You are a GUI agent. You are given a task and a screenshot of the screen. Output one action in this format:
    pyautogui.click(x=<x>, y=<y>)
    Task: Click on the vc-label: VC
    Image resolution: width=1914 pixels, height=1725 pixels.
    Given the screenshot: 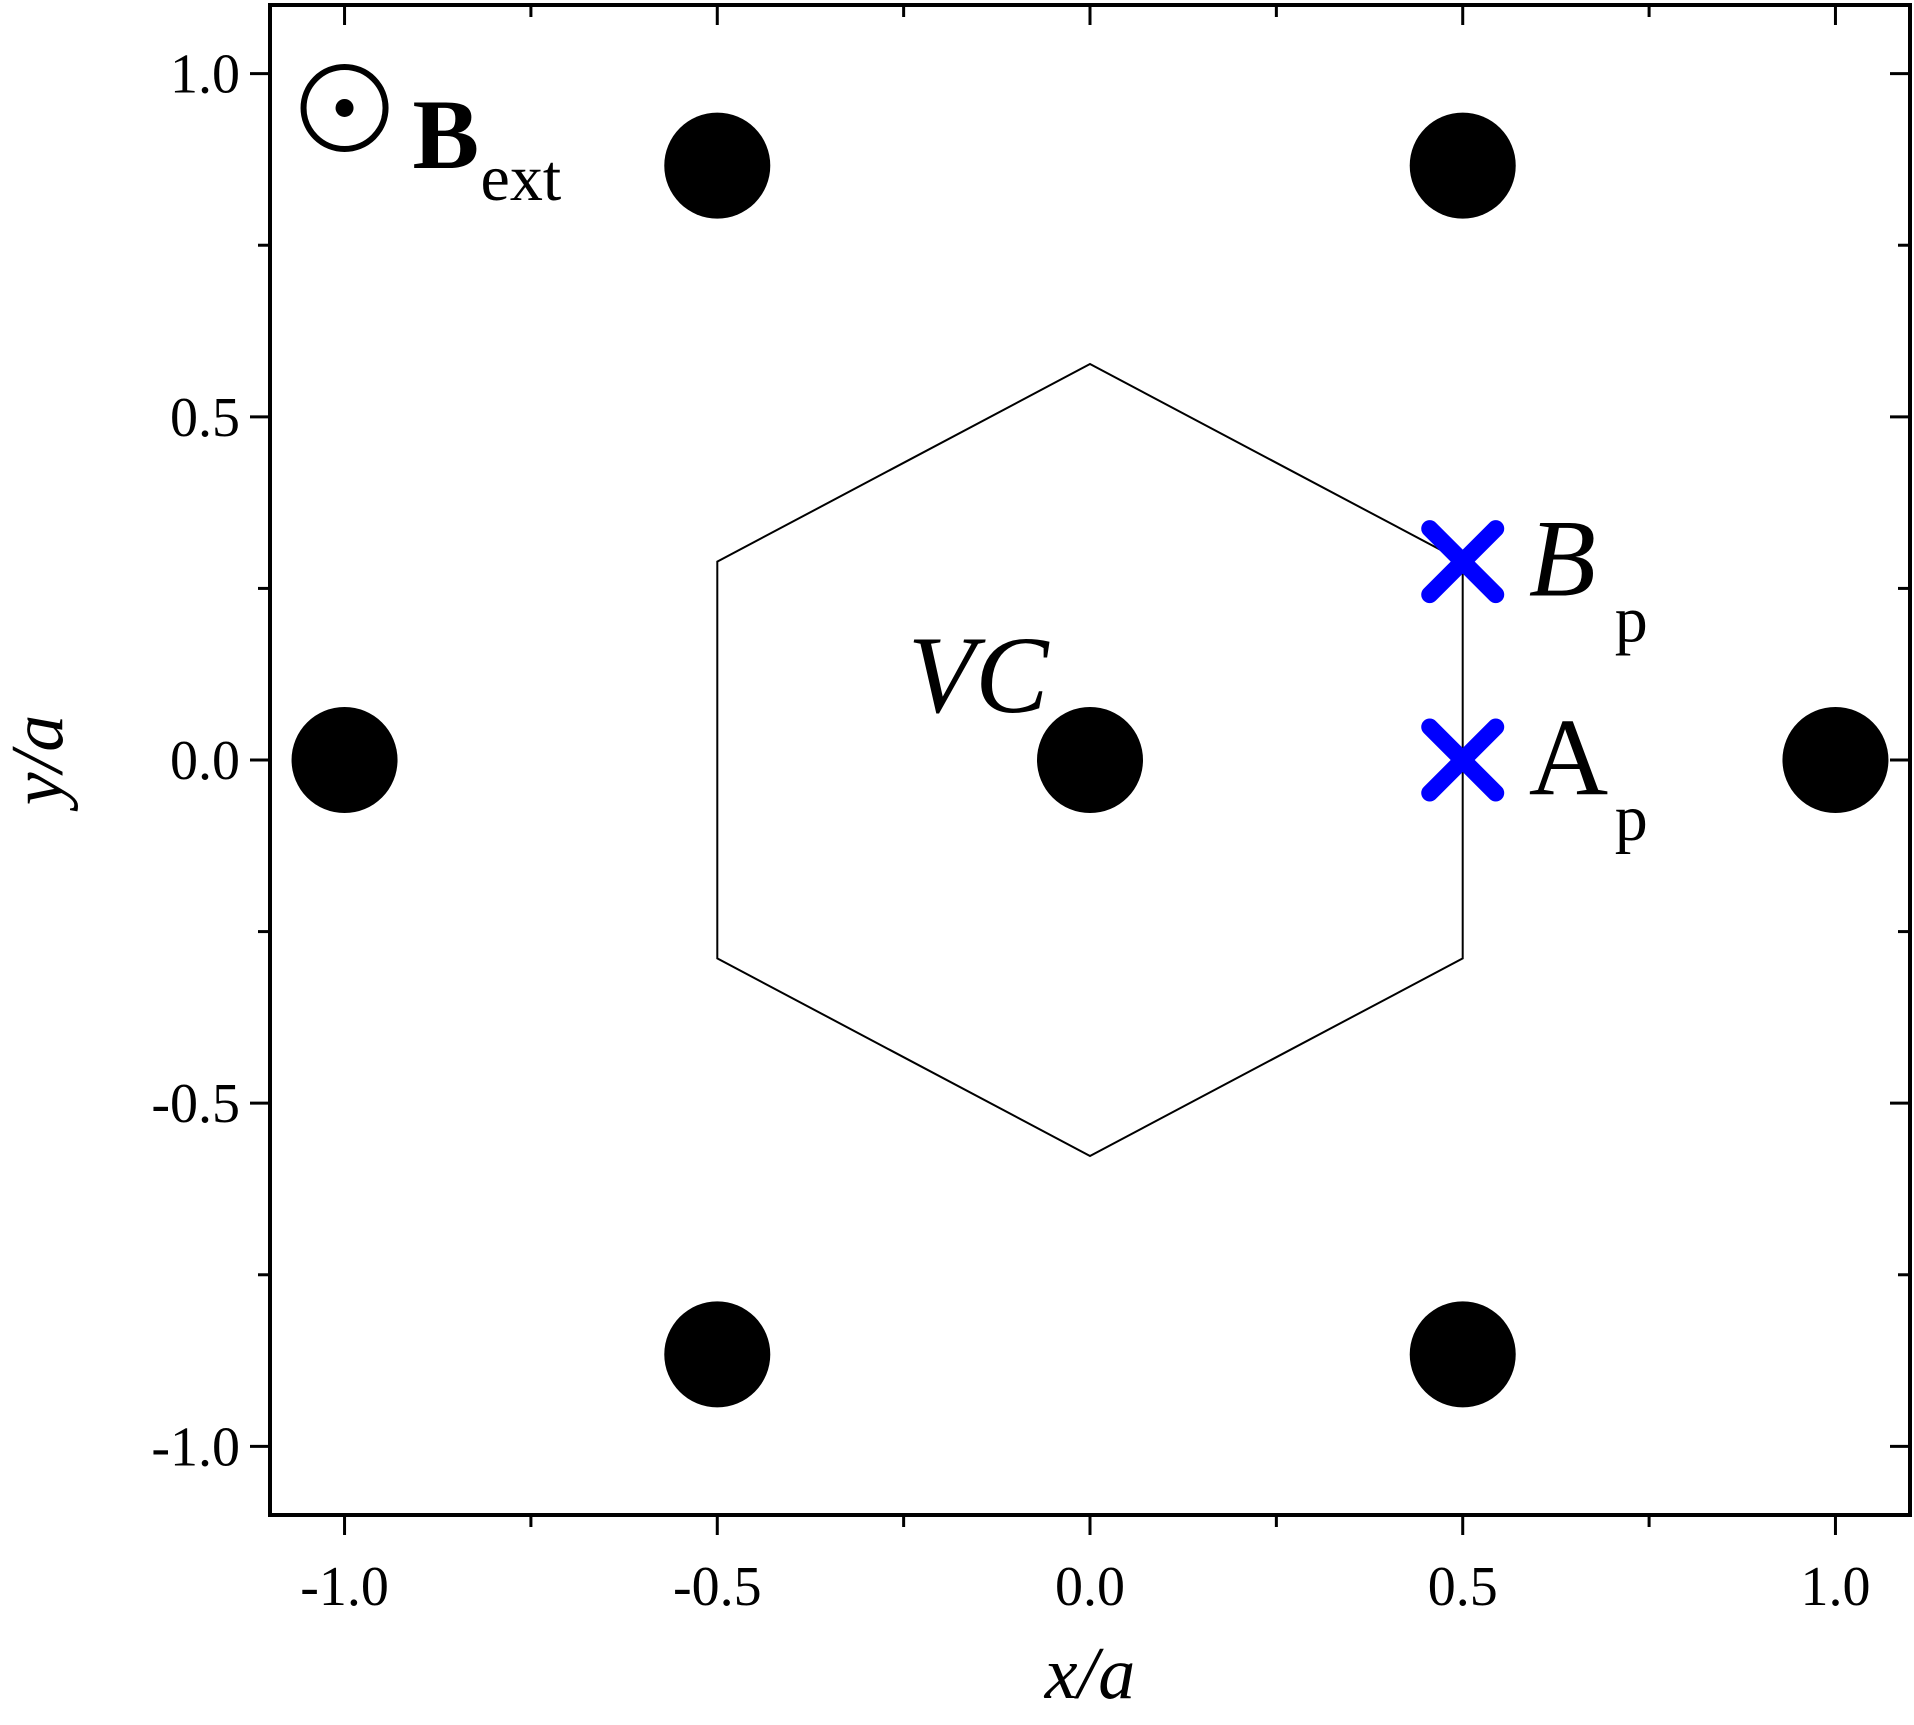 What is the action you would take?
    pyautogui.click(x=979, y=675)
    